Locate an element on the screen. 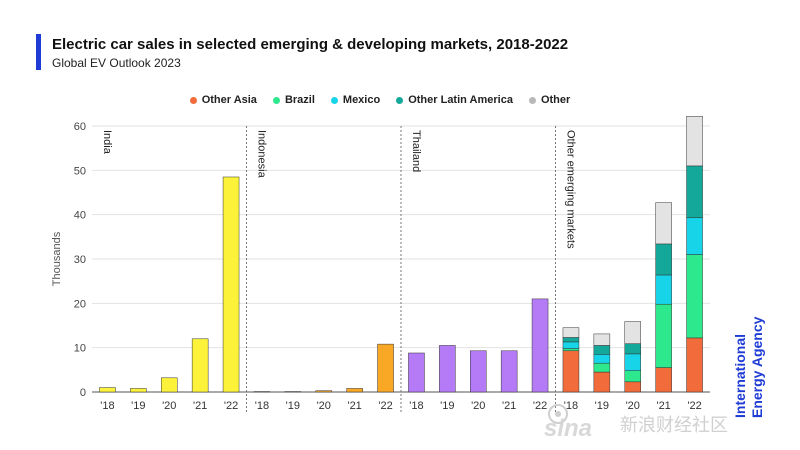  legend-swatch-other is located at coordinates (532, 100).